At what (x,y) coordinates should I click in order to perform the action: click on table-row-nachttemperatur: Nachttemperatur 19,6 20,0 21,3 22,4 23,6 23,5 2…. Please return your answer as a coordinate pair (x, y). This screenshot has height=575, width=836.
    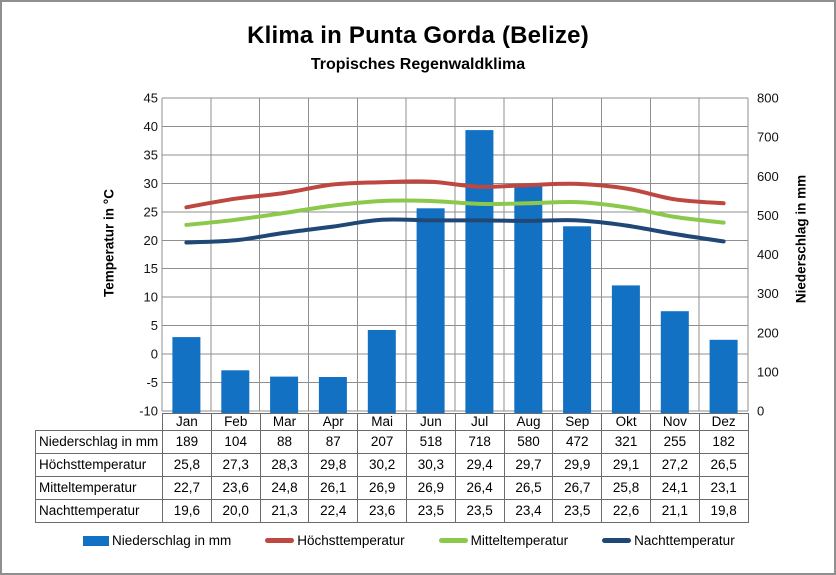
    Looking at the image, I should click on (392, 511).